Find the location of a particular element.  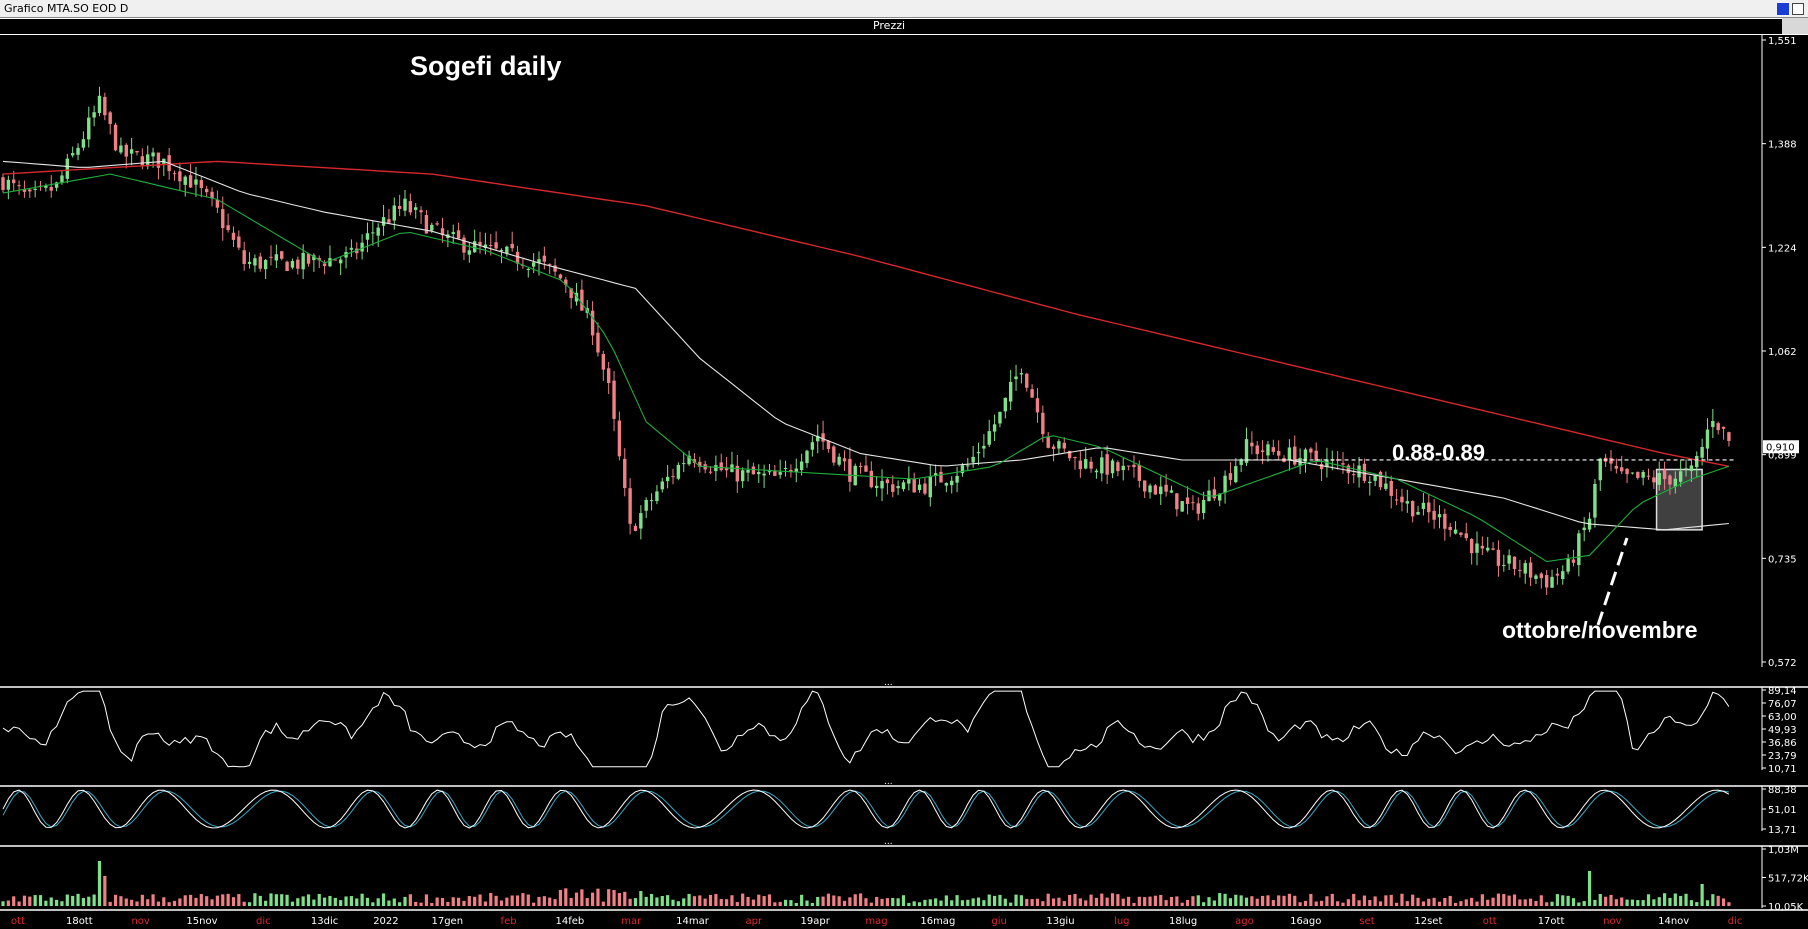

rsi-line is located at coordinates (866, 729).